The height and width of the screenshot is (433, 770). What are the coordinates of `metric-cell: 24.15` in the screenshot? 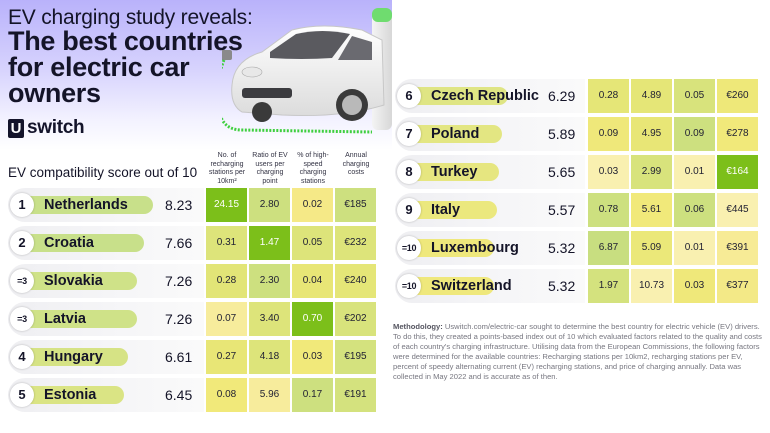 It's located at (226, 205).